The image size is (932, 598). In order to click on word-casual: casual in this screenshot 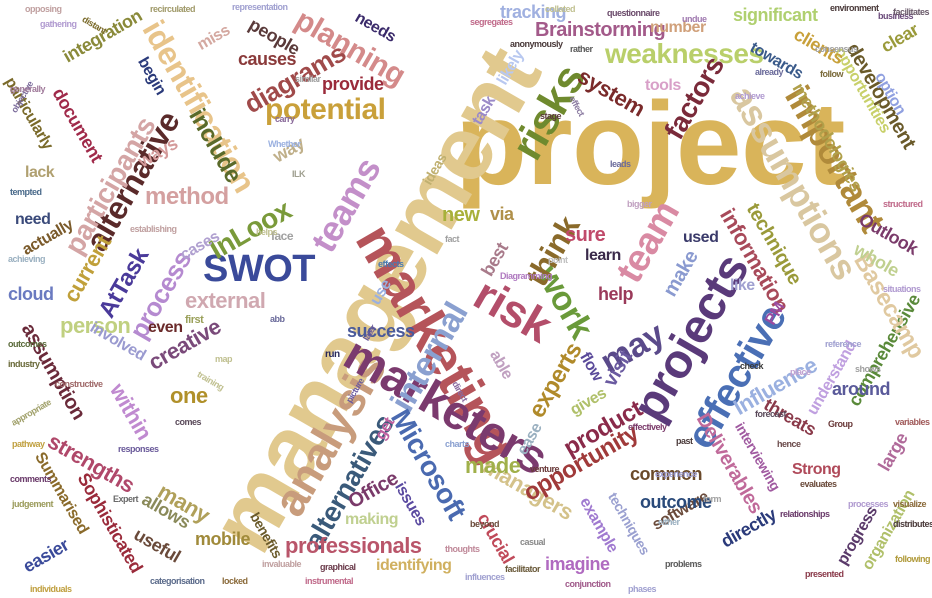, I will do `click(533, 542)`.